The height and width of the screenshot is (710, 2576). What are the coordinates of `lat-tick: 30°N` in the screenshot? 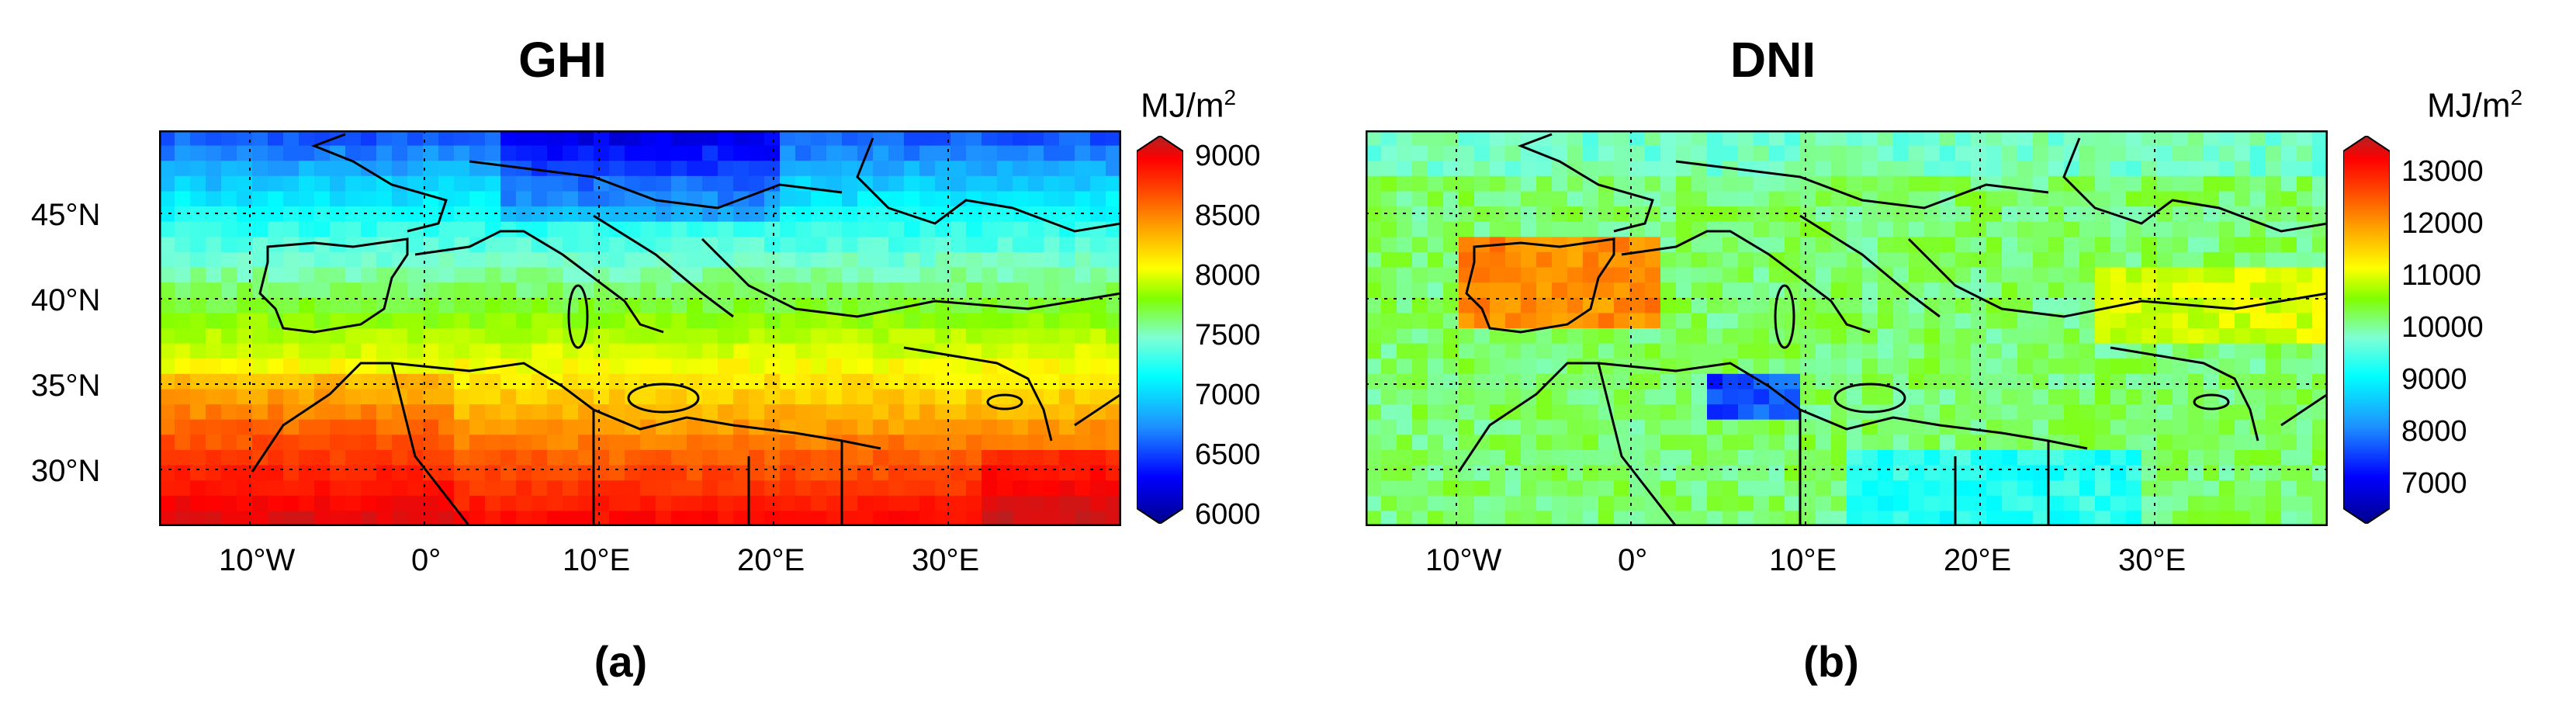 It's located at (66, 471).